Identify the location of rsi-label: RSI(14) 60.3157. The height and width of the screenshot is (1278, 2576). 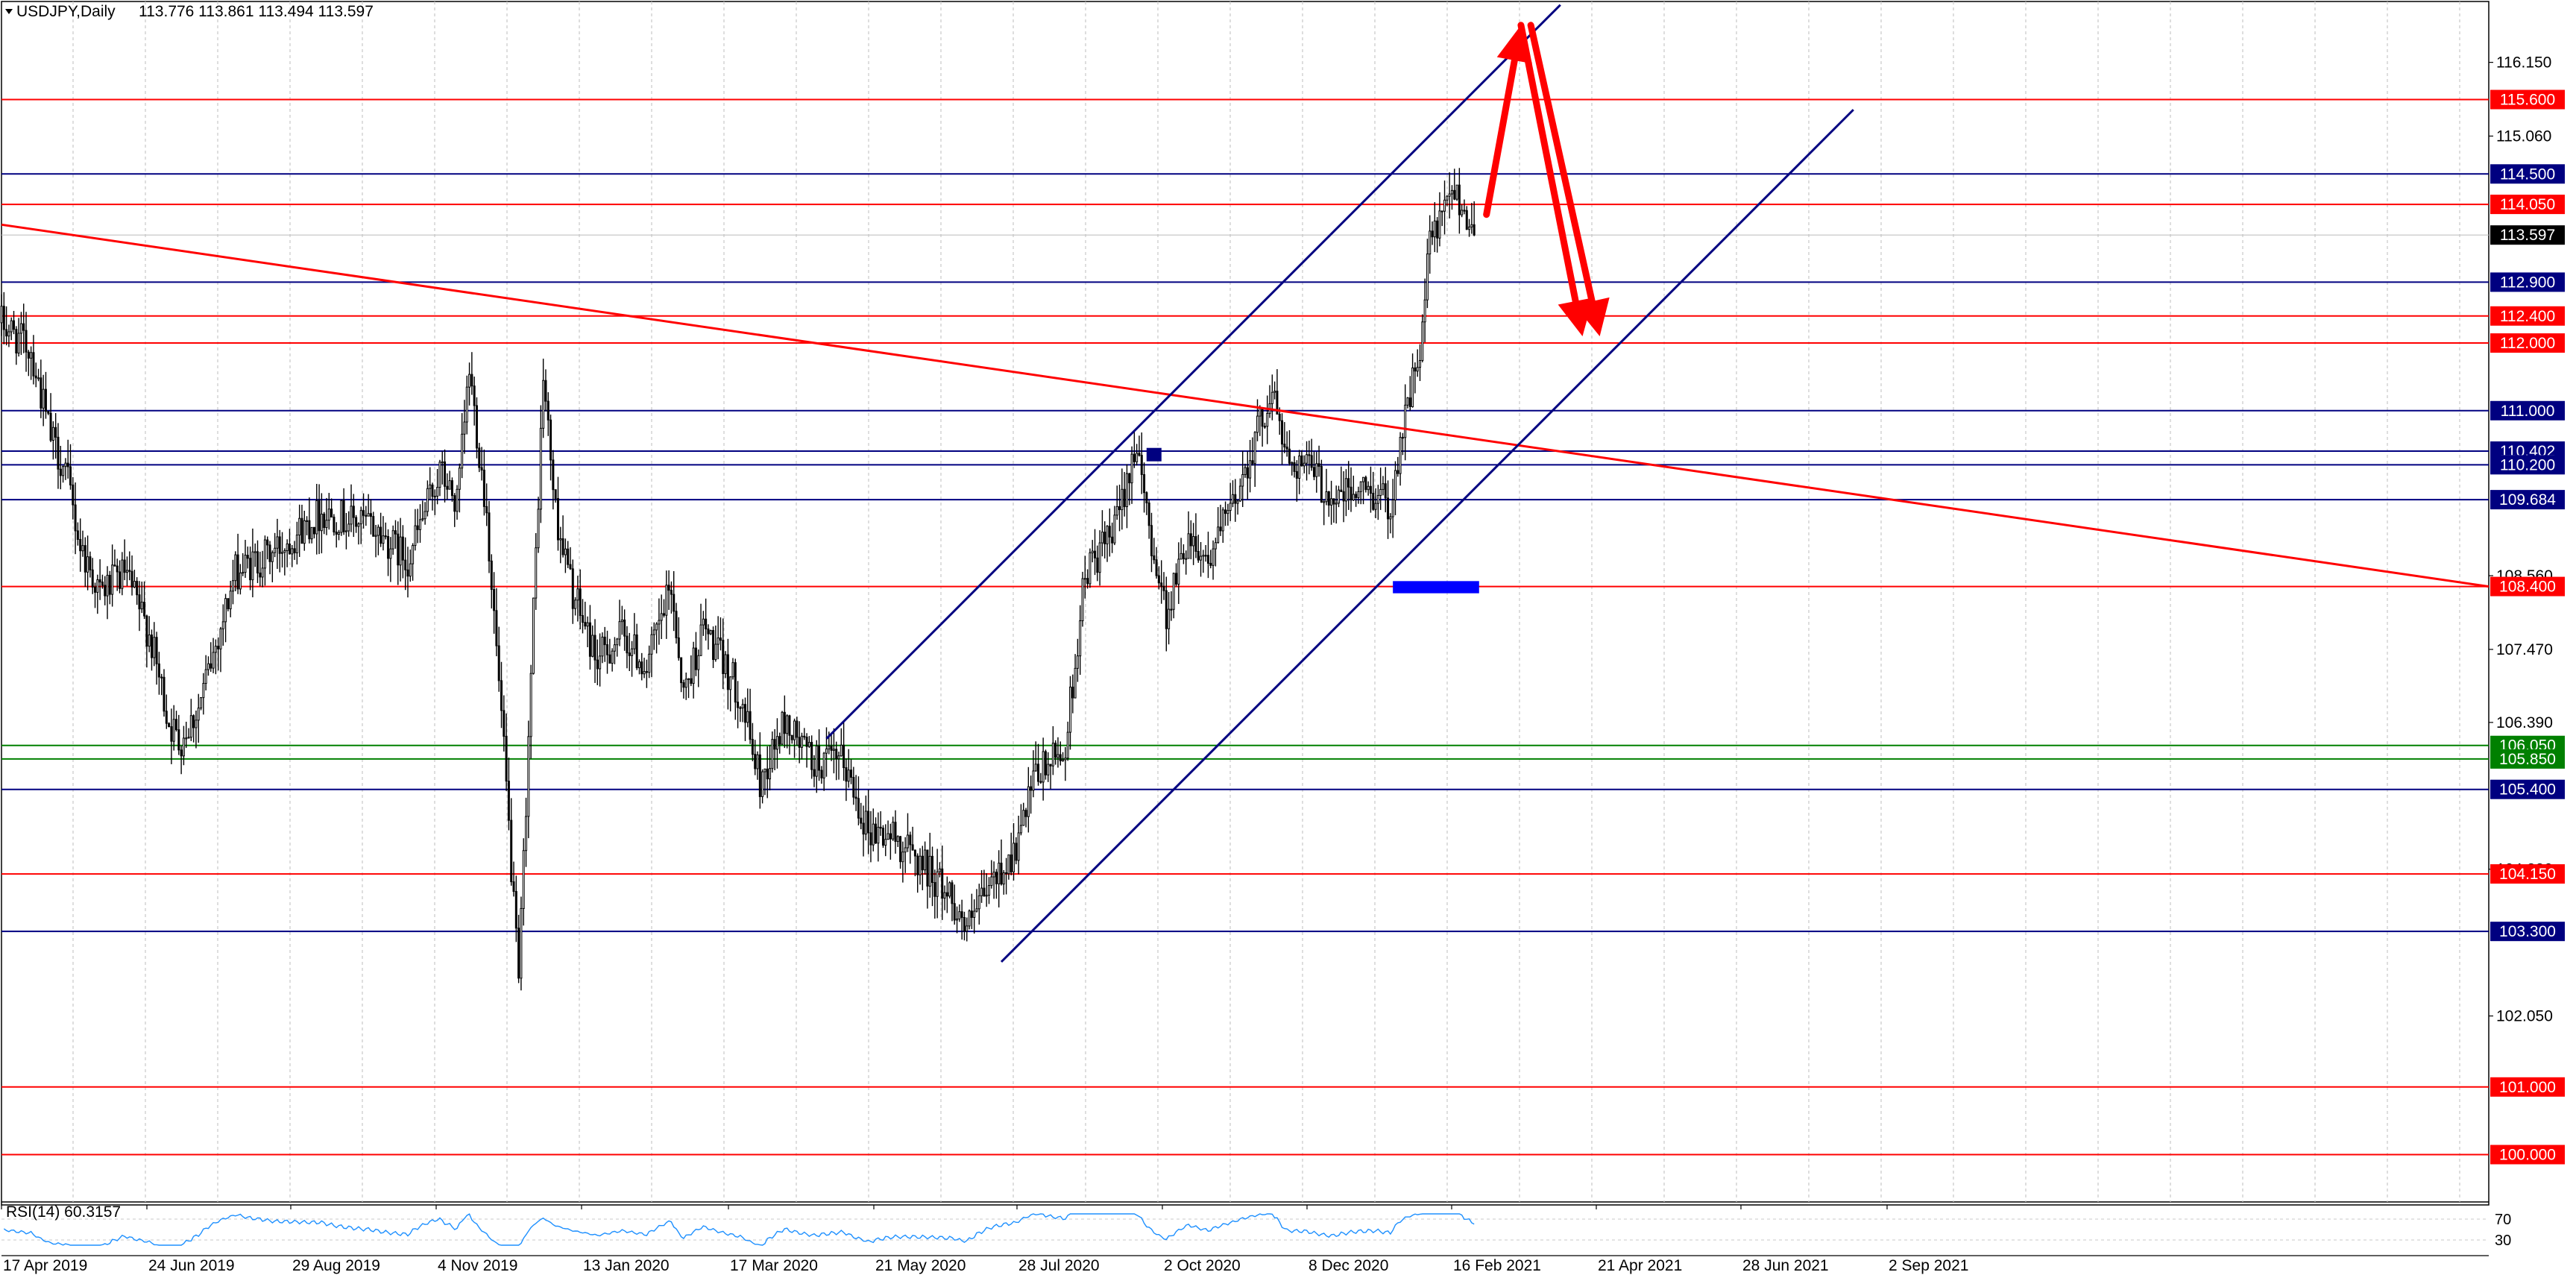
(63, 1212).